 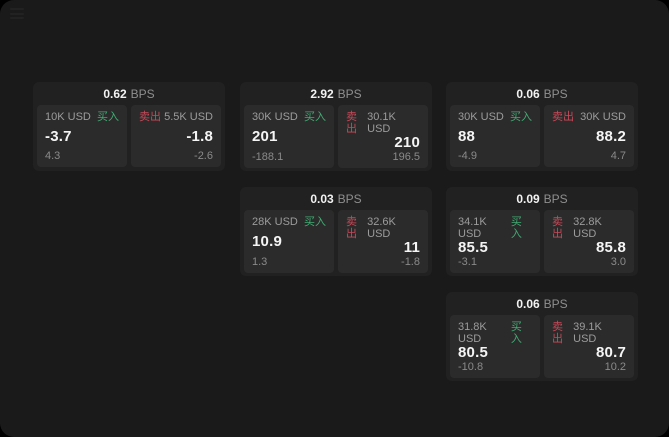 I want to click on sell-panel: 卖出 30K USD 88.2 4.7, so click(x=589, y=136).